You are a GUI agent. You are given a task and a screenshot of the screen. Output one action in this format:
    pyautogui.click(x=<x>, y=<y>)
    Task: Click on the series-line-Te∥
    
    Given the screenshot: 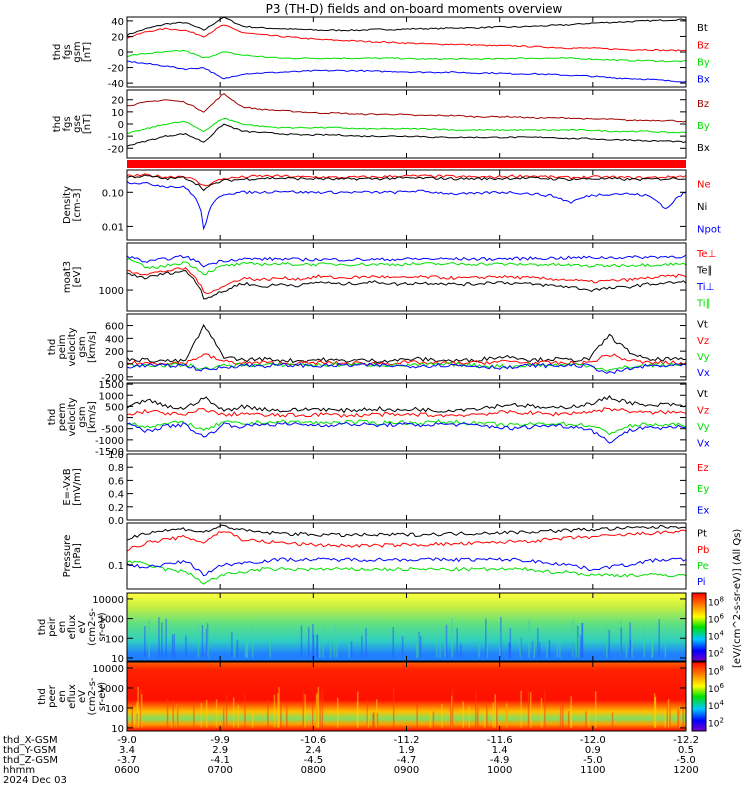 What is the action you would take?
    pyautogui.click(x=406, y=285)
    